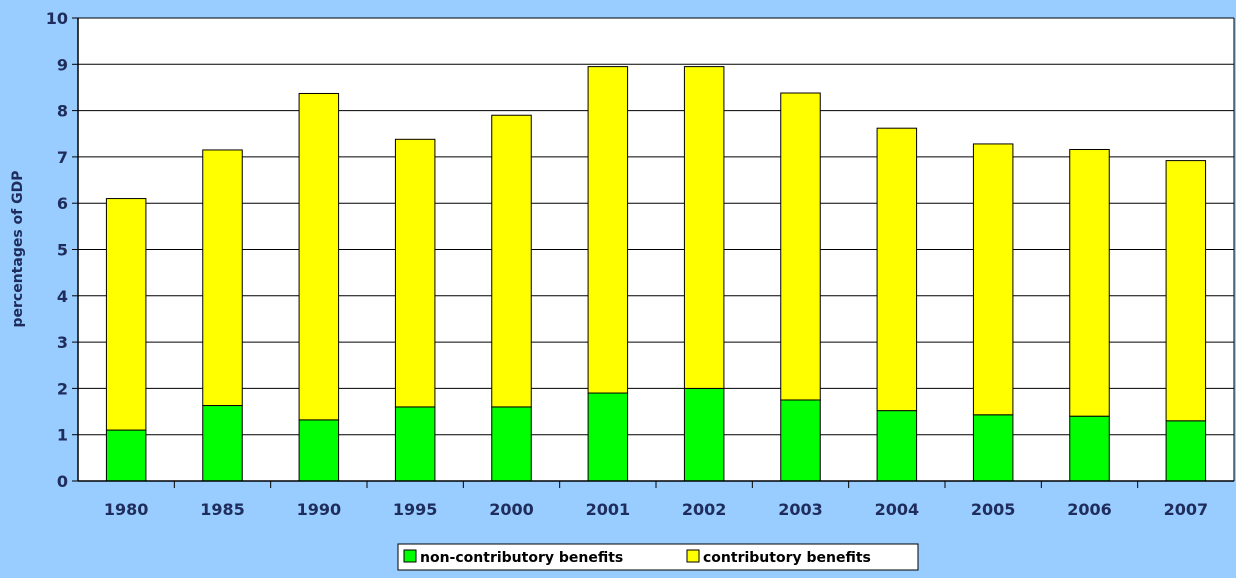  Describe the element at coordinates (222, 509) in the screenshot. I see `x-tick-label: 1985` at that location.